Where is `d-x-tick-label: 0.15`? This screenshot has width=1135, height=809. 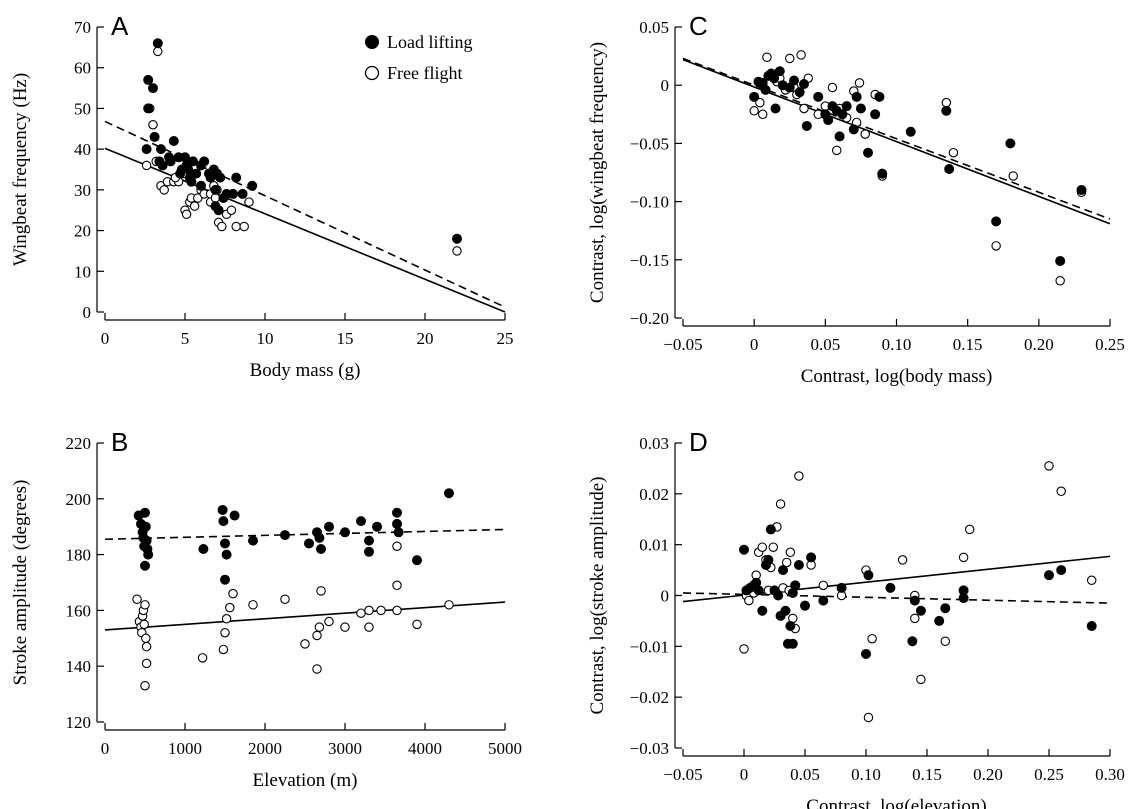 d-x-tick-label: 0.15 is located at coordinates (927, 774).